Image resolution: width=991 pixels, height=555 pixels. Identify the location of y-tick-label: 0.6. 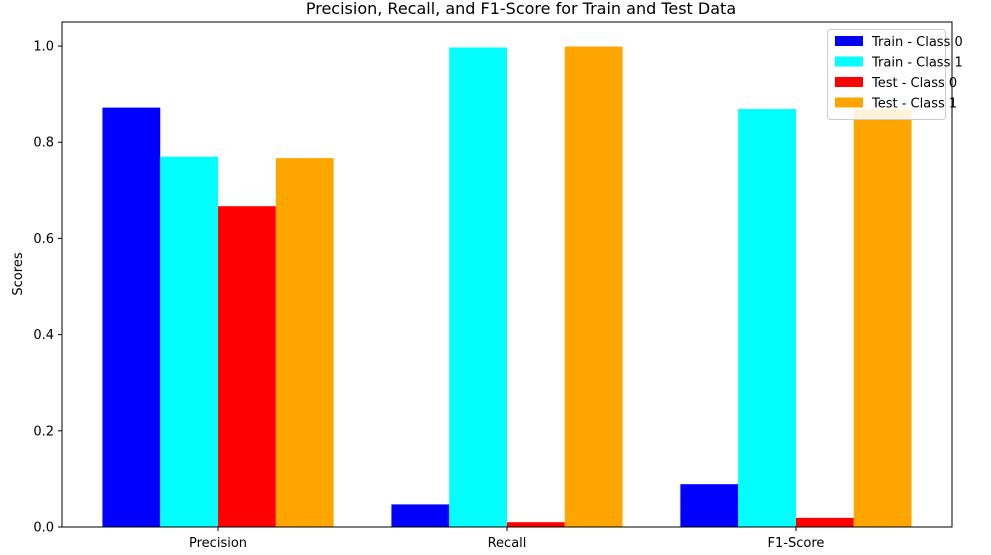
(43, 239).